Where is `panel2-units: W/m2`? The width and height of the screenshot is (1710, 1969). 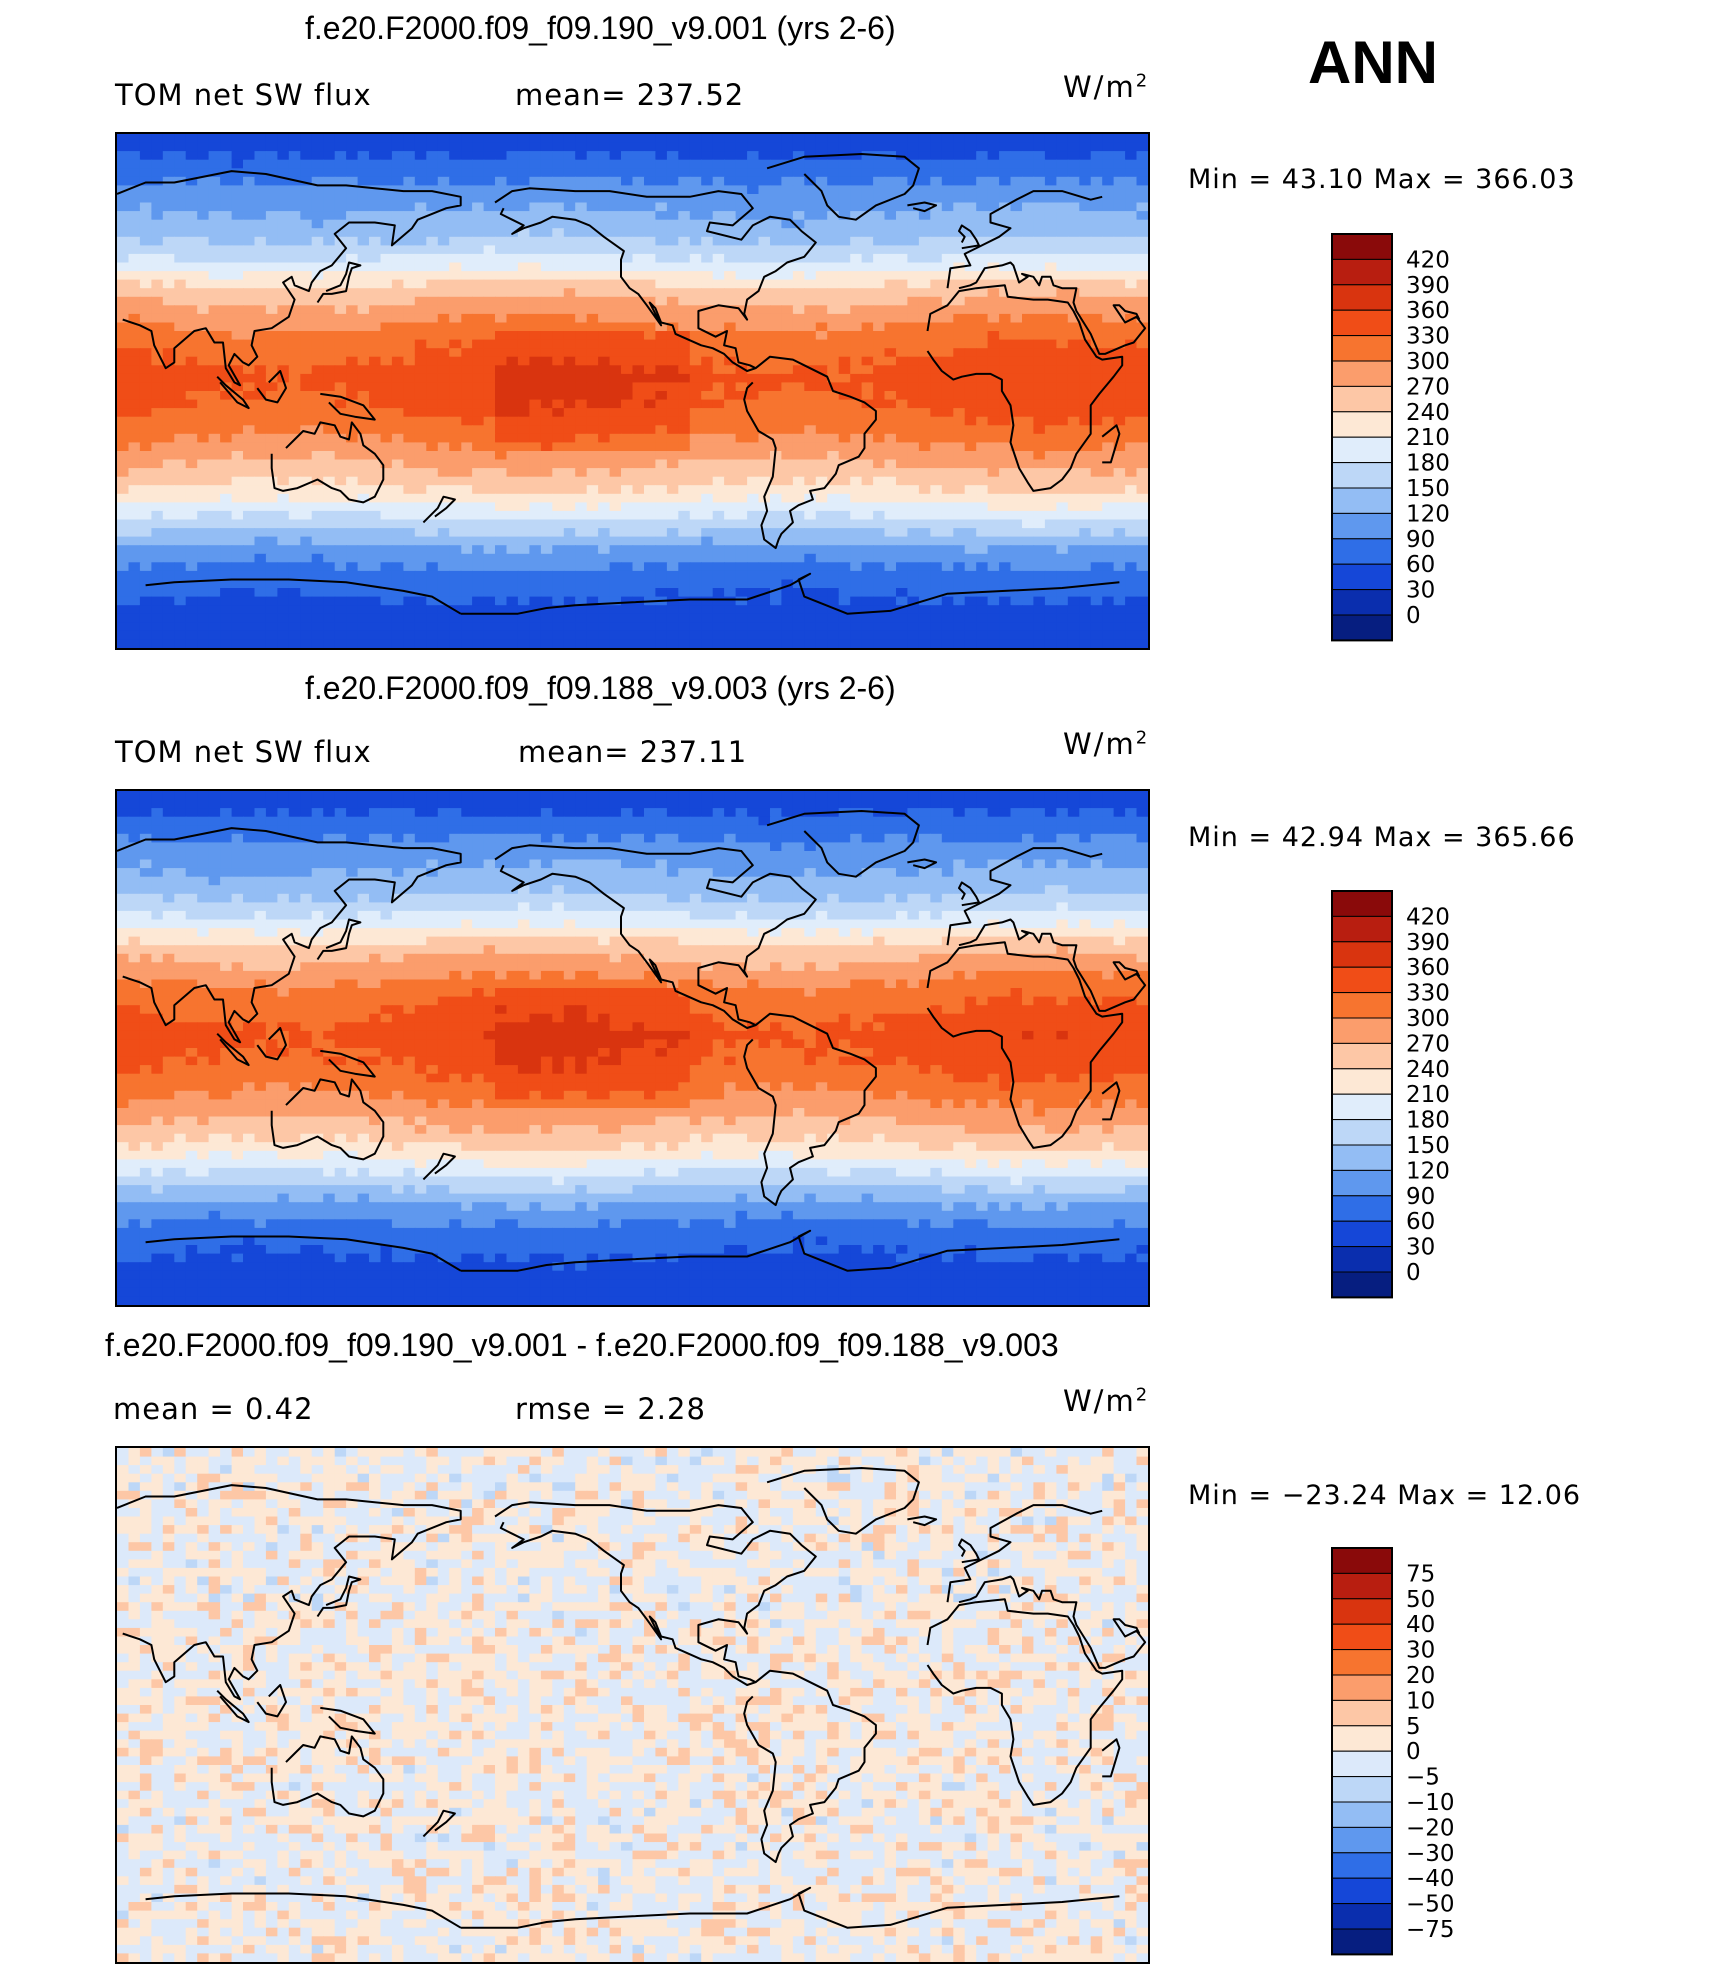 panel2-units: W/m2 is located at coordinates (1106, 744).